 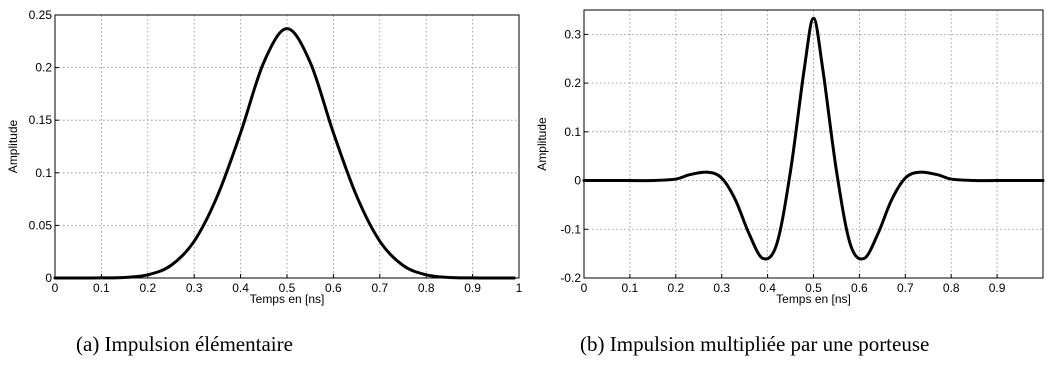 What do you see at coordinates (519, 288) in the screenshot?
I see `x-tick-label: 1` at bounding box center [519, 288].